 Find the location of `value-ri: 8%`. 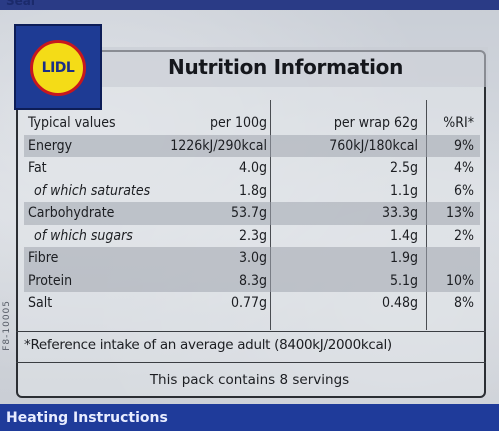

value-ri: 8% is located at coordinates (464, 303).